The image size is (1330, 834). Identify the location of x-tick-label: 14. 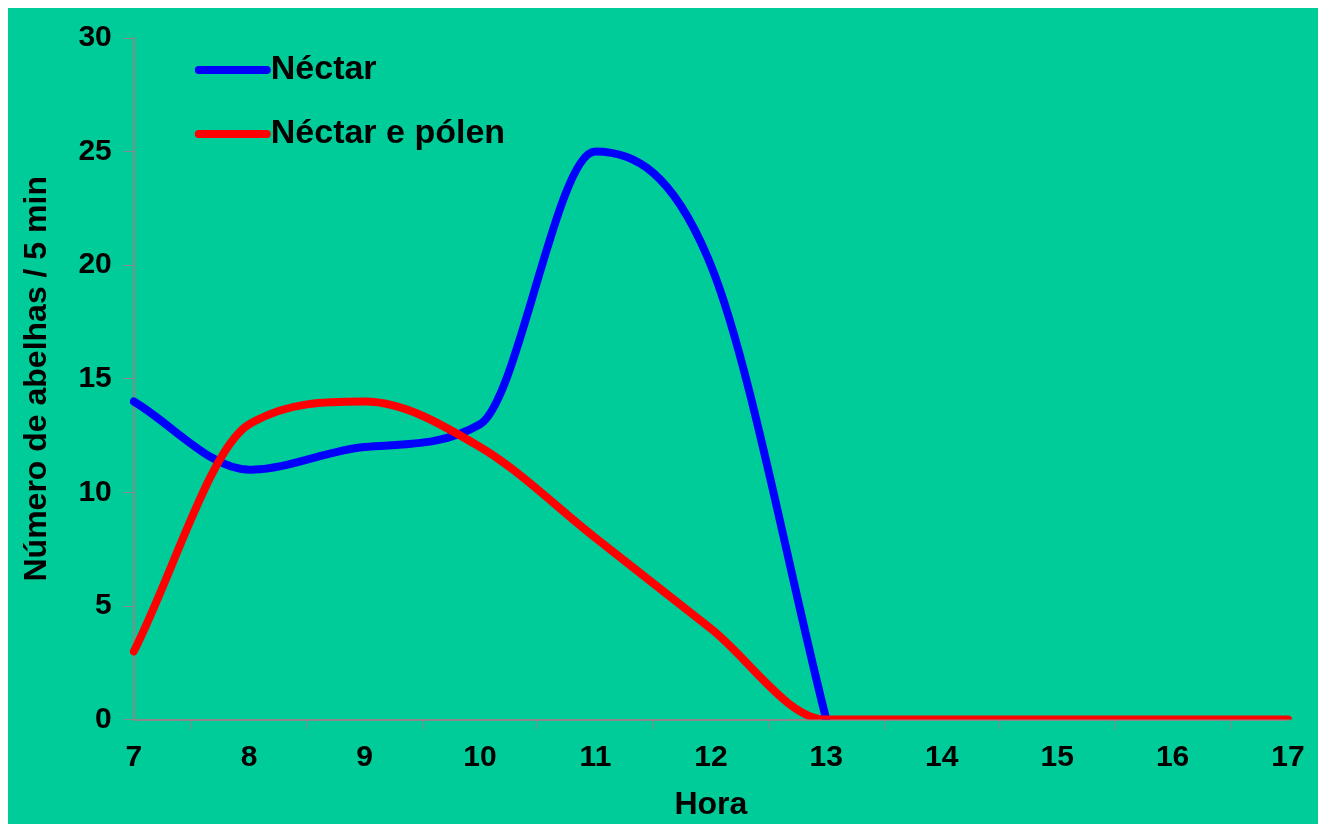
(942, 755).